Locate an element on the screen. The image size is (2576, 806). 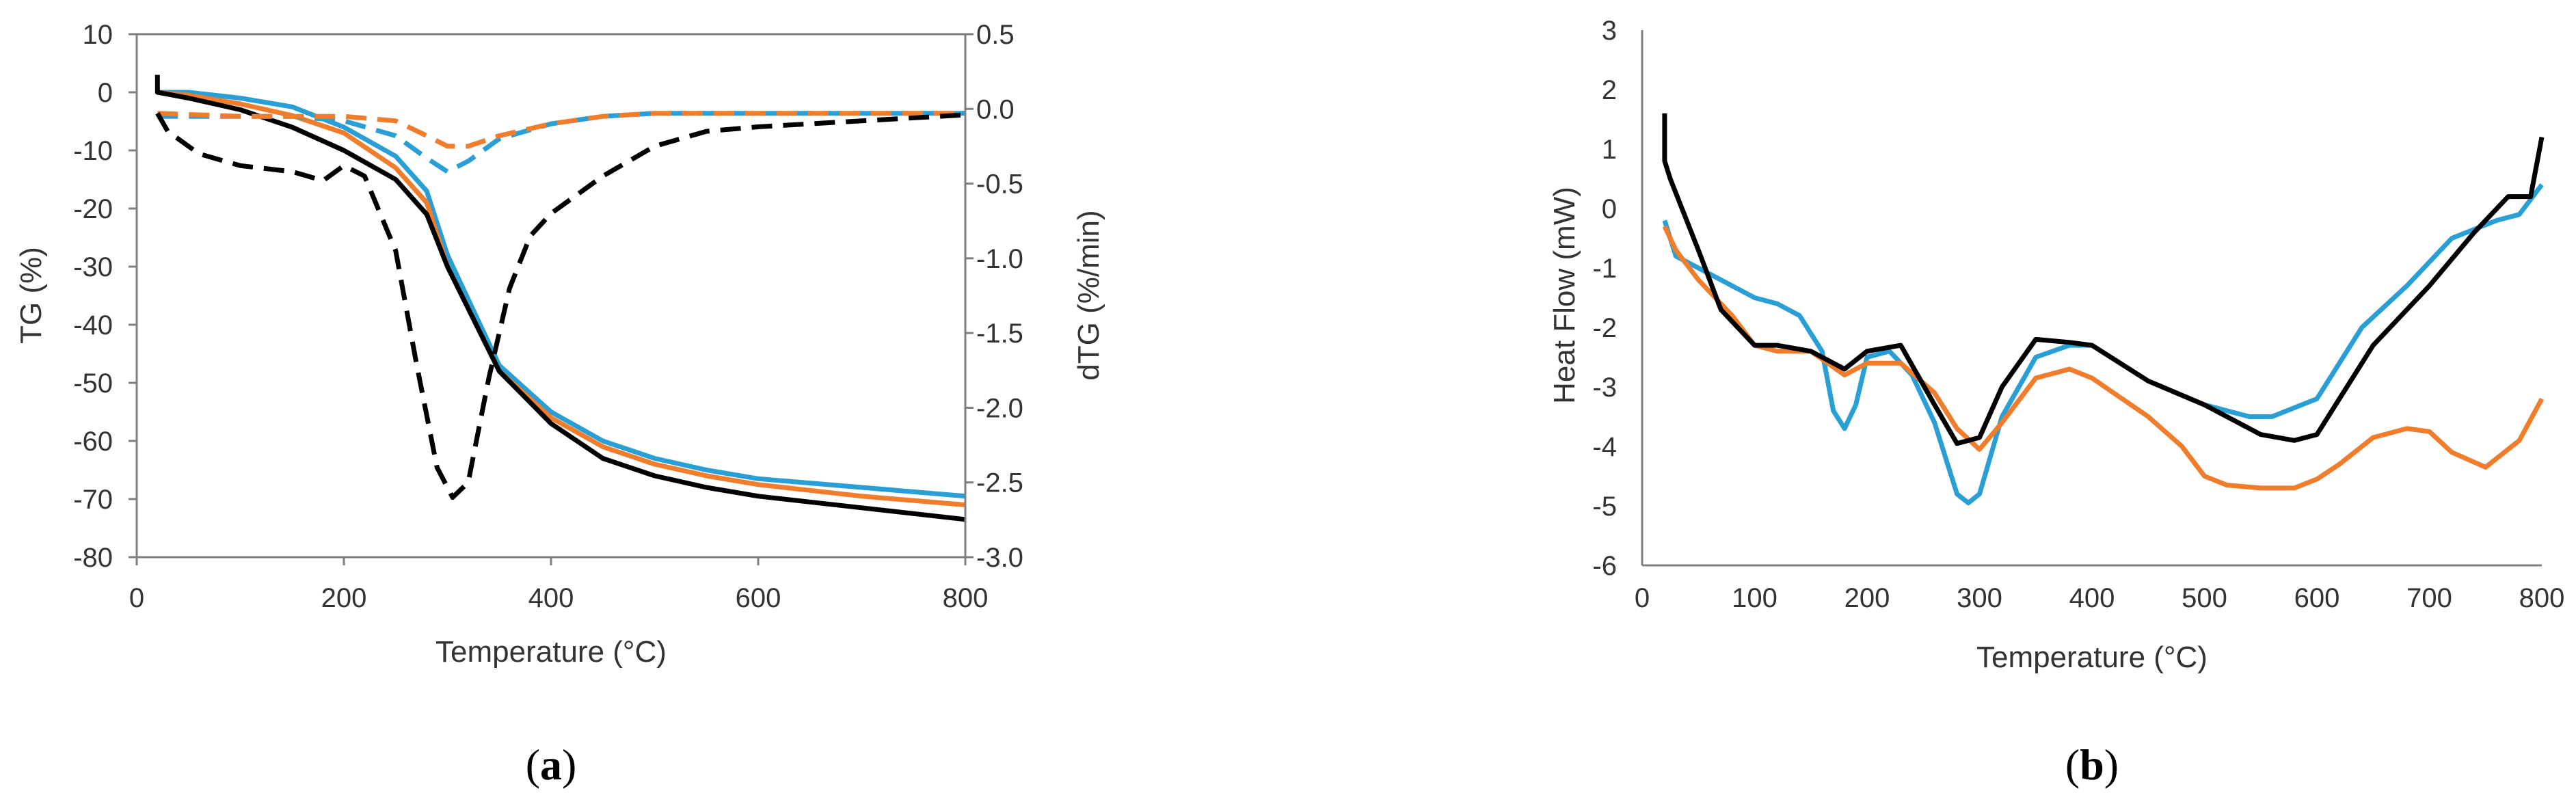
panel-a-y2-tick-label: -2.0 is located at coordinates (999, 408).